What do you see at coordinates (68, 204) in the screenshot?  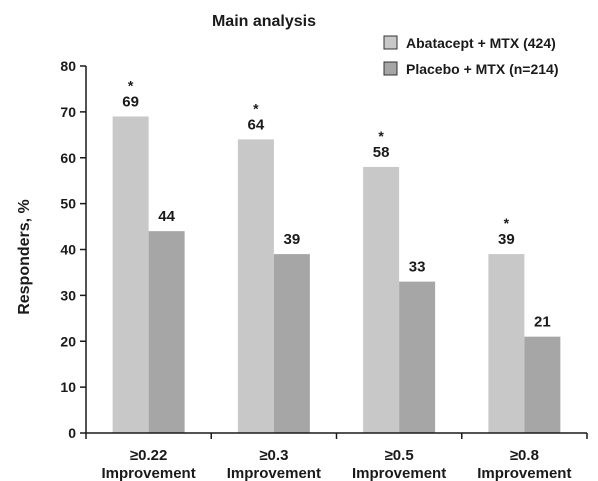 I see `y-tick-label: 50` at bounding box center [68, 204].